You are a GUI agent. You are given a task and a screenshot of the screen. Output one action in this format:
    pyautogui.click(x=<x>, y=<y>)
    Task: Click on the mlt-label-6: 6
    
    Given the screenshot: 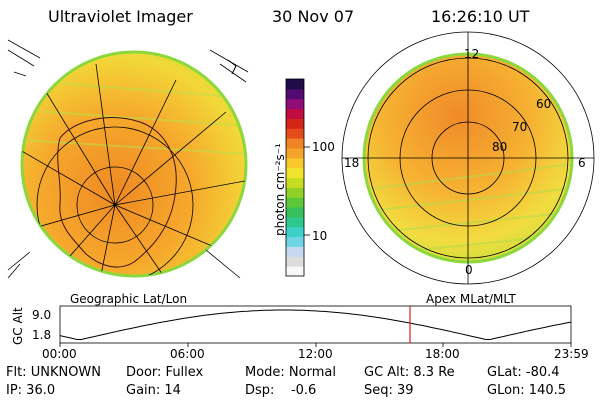 What is the action you would take?
    pyautogui.click(x=582, y=163)
    